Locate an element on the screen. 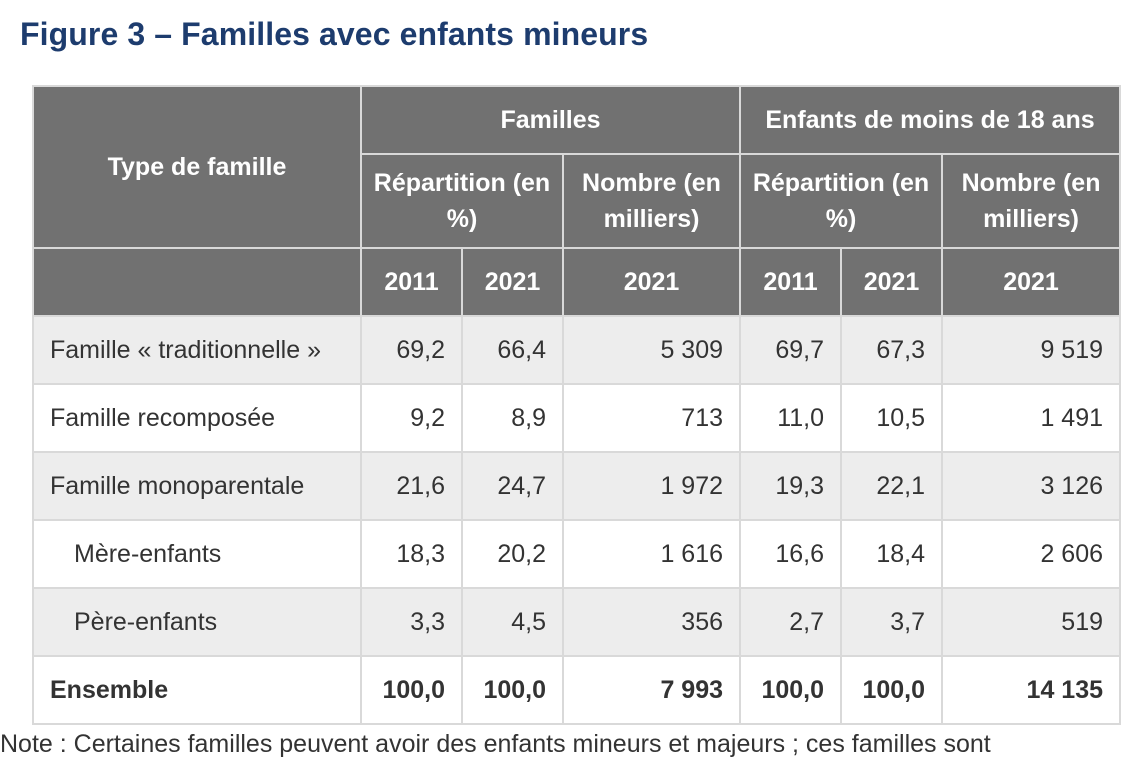 This screenshot has width=1138, height=760. table-cell: 1 491 is located at coordinates (1031, 418).